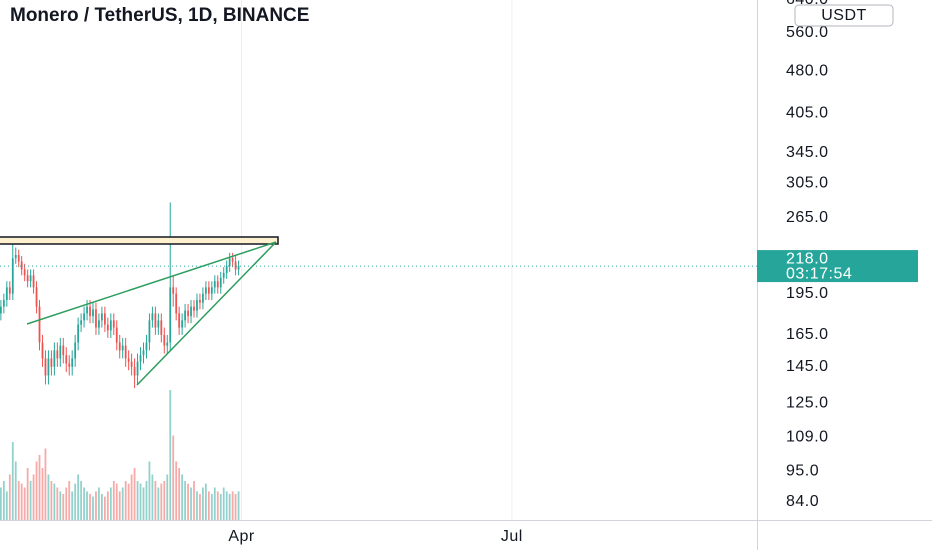 The image size is (932, 550). I want to click on resistance-zone, so click(139, 240).